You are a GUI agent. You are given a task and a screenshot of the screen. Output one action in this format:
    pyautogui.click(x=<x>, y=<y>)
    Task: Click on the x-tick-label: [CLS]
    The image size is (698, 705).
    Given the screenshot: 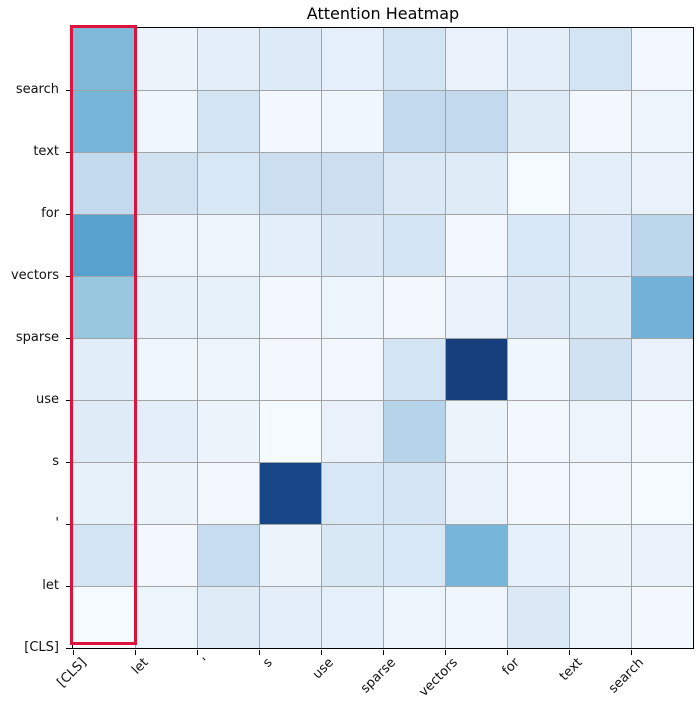 What is the action you would take?
    pyautogui.click(x=72, y=673)
    